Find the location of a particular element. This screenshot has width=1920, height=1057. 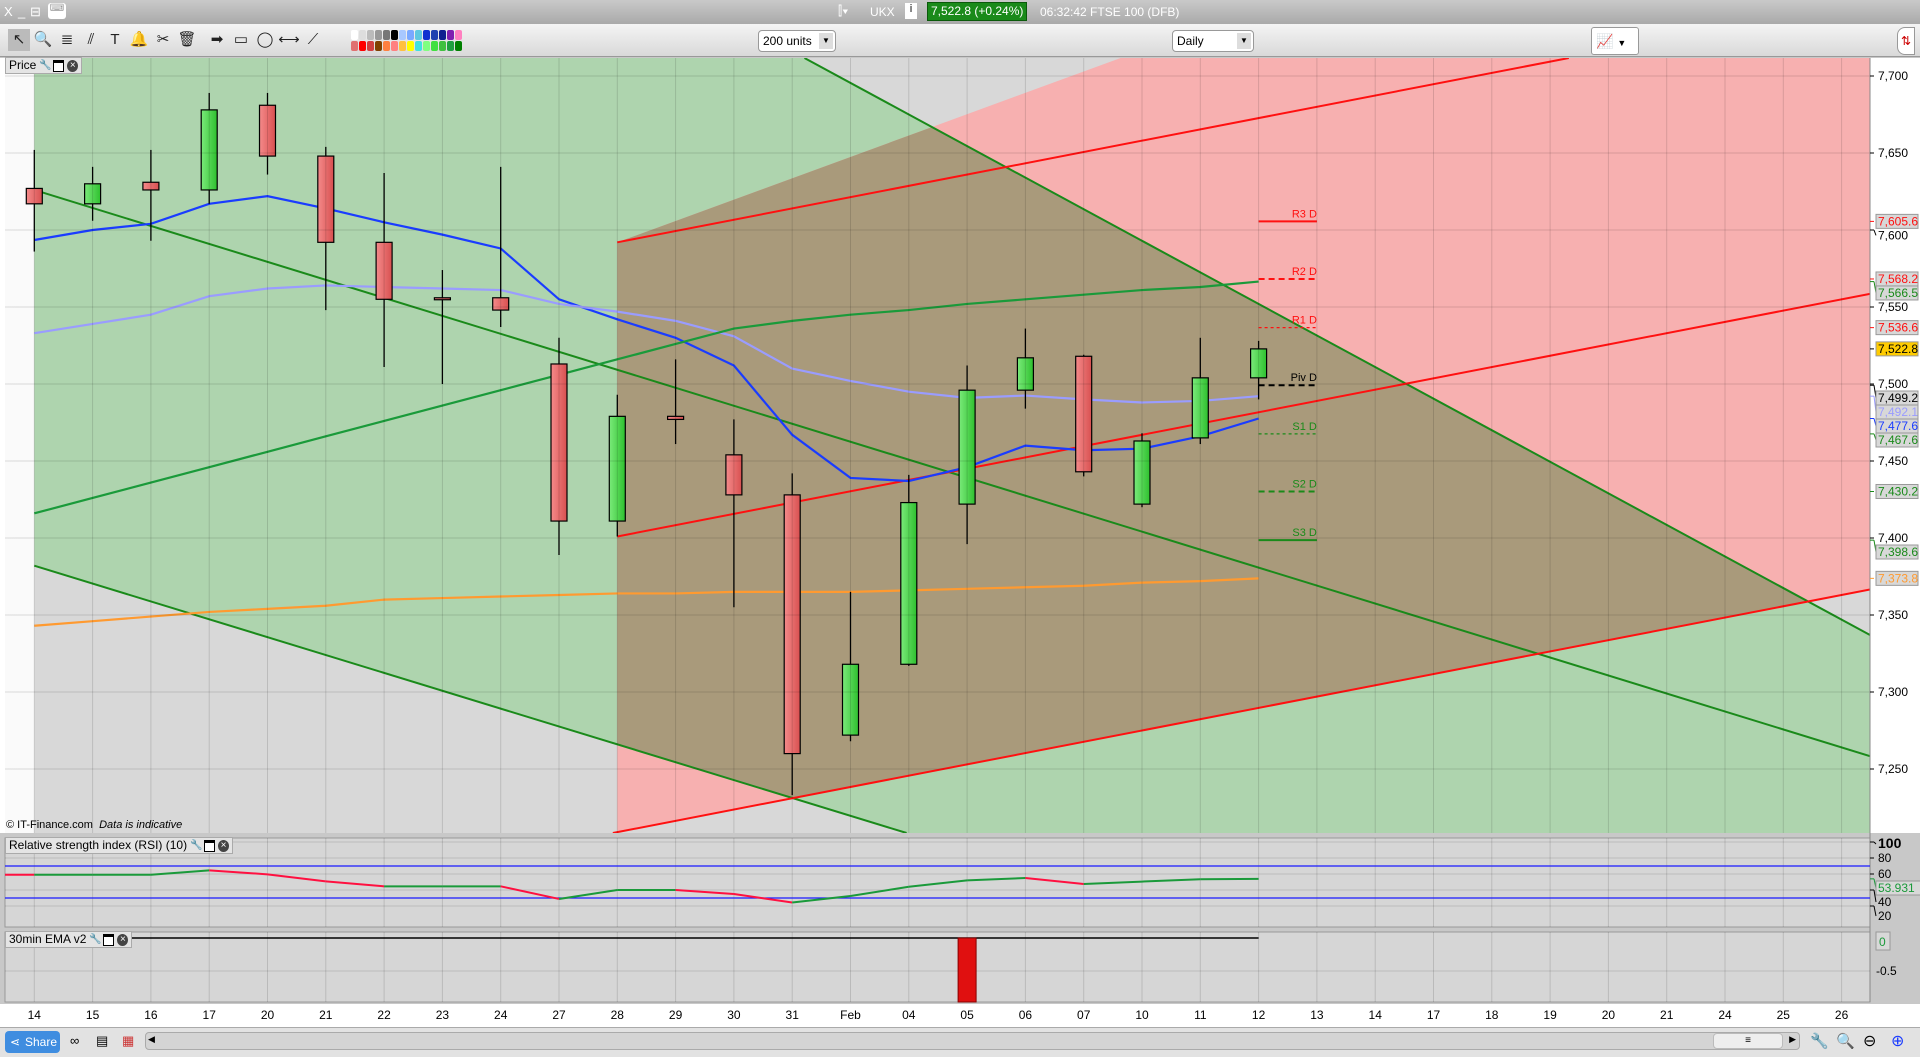

x-tick-label: 11 is located at coordinates (1200, 1015).